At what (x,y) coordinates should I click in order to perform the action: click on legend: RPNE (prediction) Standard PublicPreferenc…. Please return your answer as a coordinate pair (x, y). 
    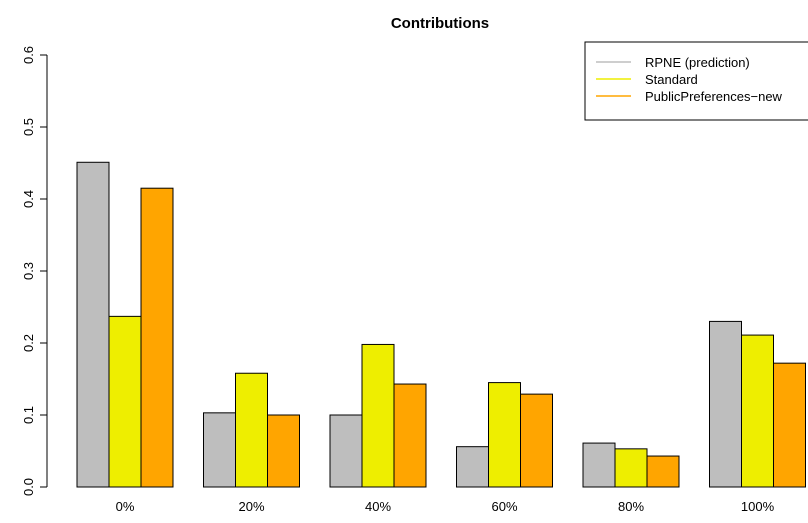
    Looking at the image, I should click on (696, 81).